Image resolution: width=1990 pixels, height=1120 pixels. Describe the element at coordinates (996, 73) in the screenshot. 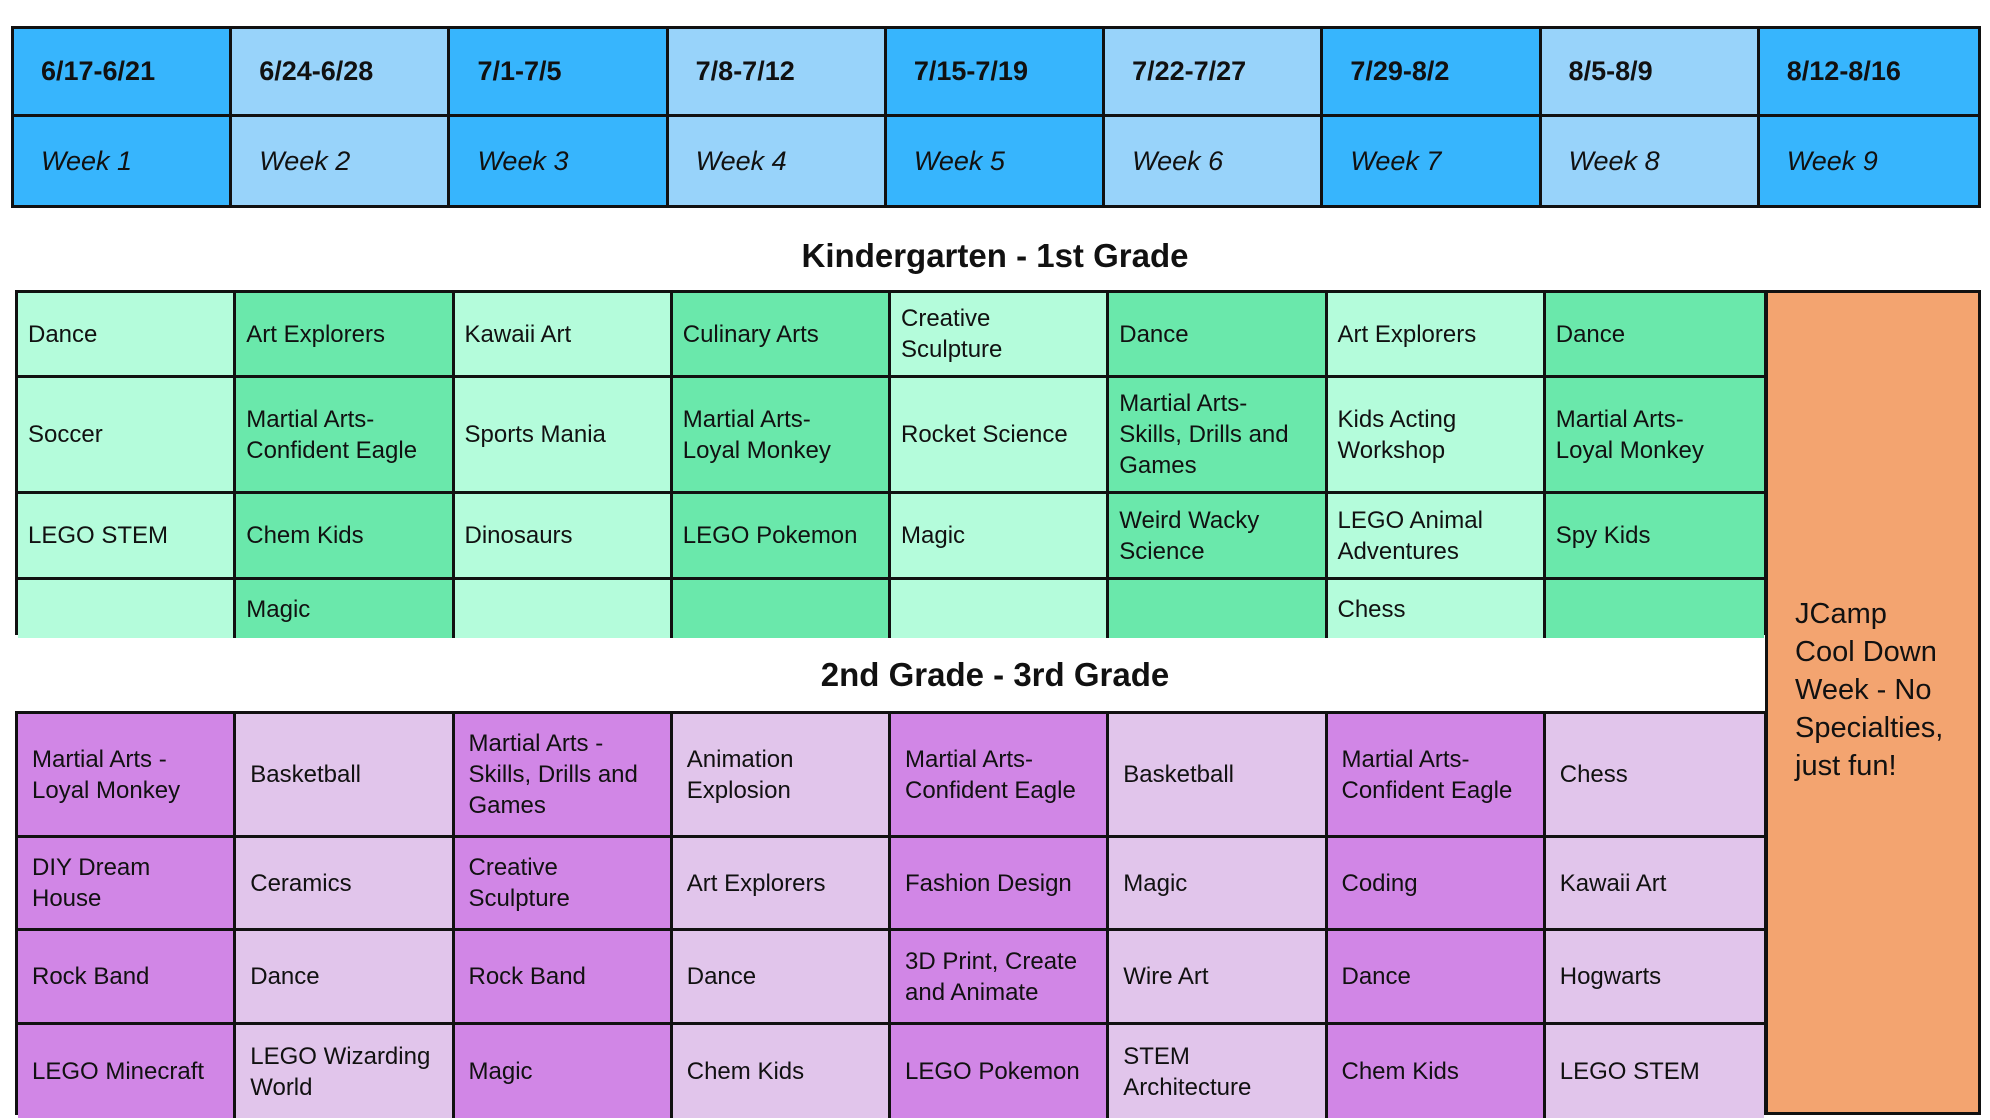

I see `week-date-cell: 7/15-7/19` at that location.